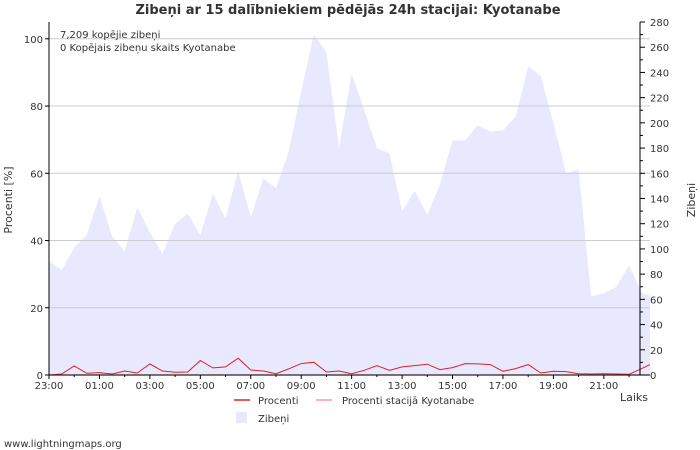  What do you see at coordinates (402, 386) in the screenshot?
I see `x-tick-label: 13:00` at bounding box center [402, 386].